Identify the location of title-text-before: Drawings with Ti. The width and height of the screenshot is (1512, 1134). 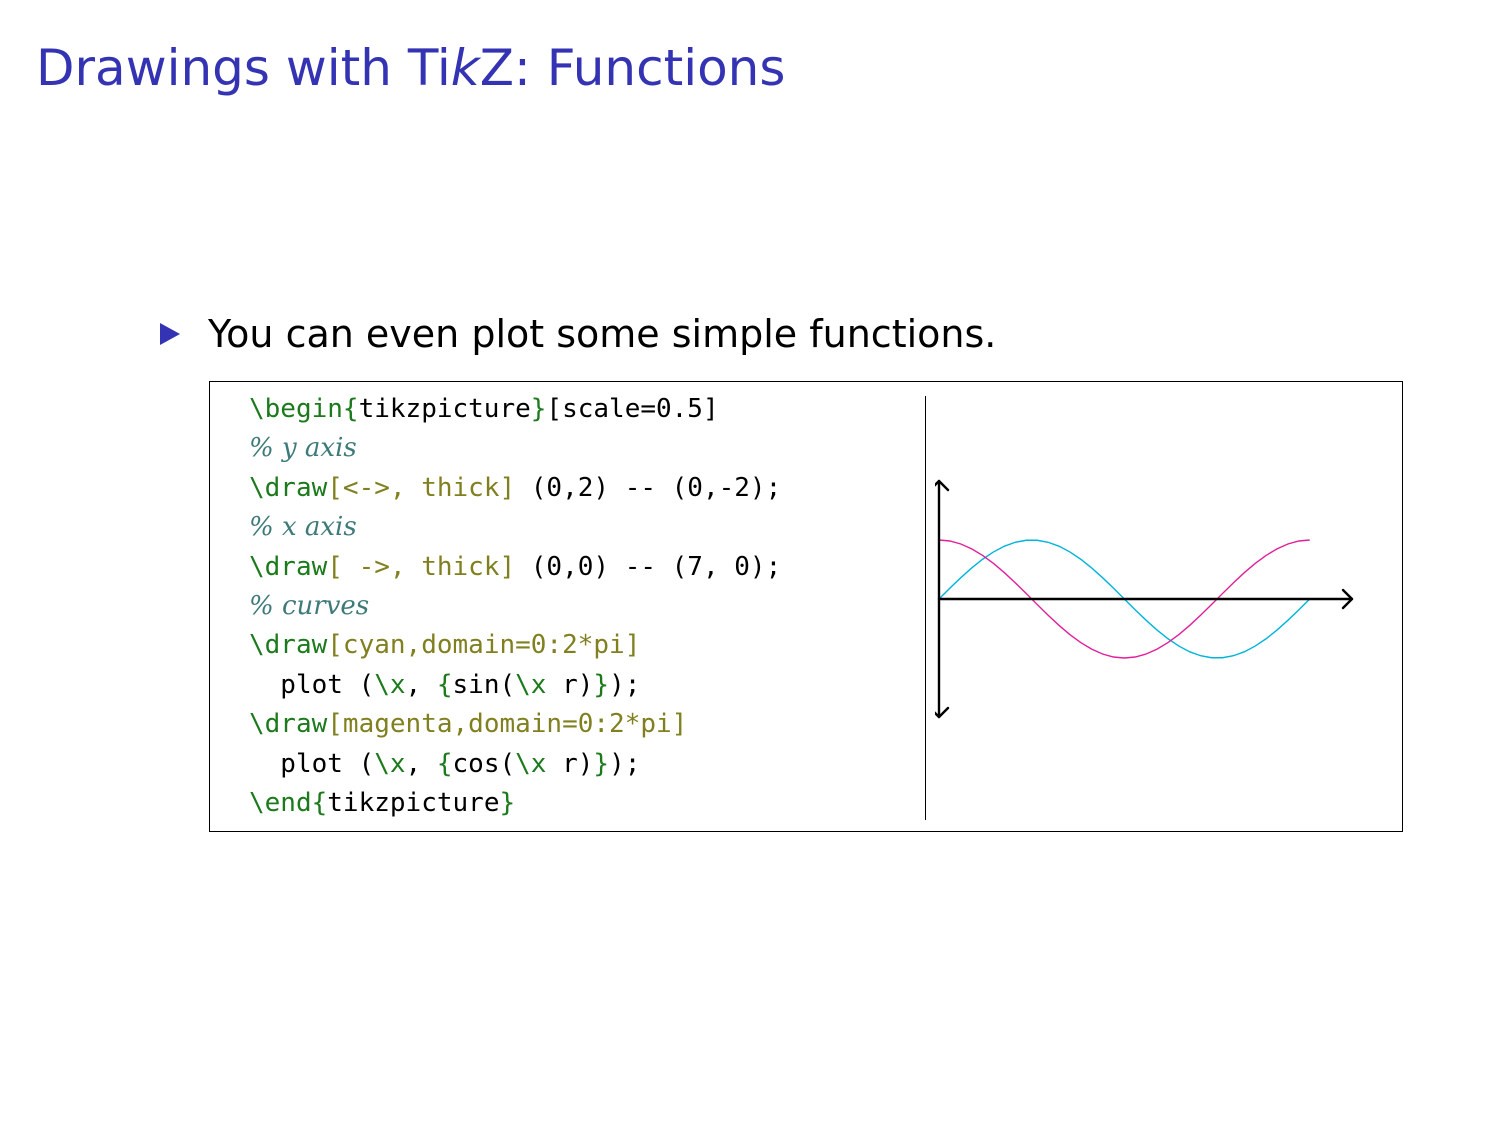
(243, 68).